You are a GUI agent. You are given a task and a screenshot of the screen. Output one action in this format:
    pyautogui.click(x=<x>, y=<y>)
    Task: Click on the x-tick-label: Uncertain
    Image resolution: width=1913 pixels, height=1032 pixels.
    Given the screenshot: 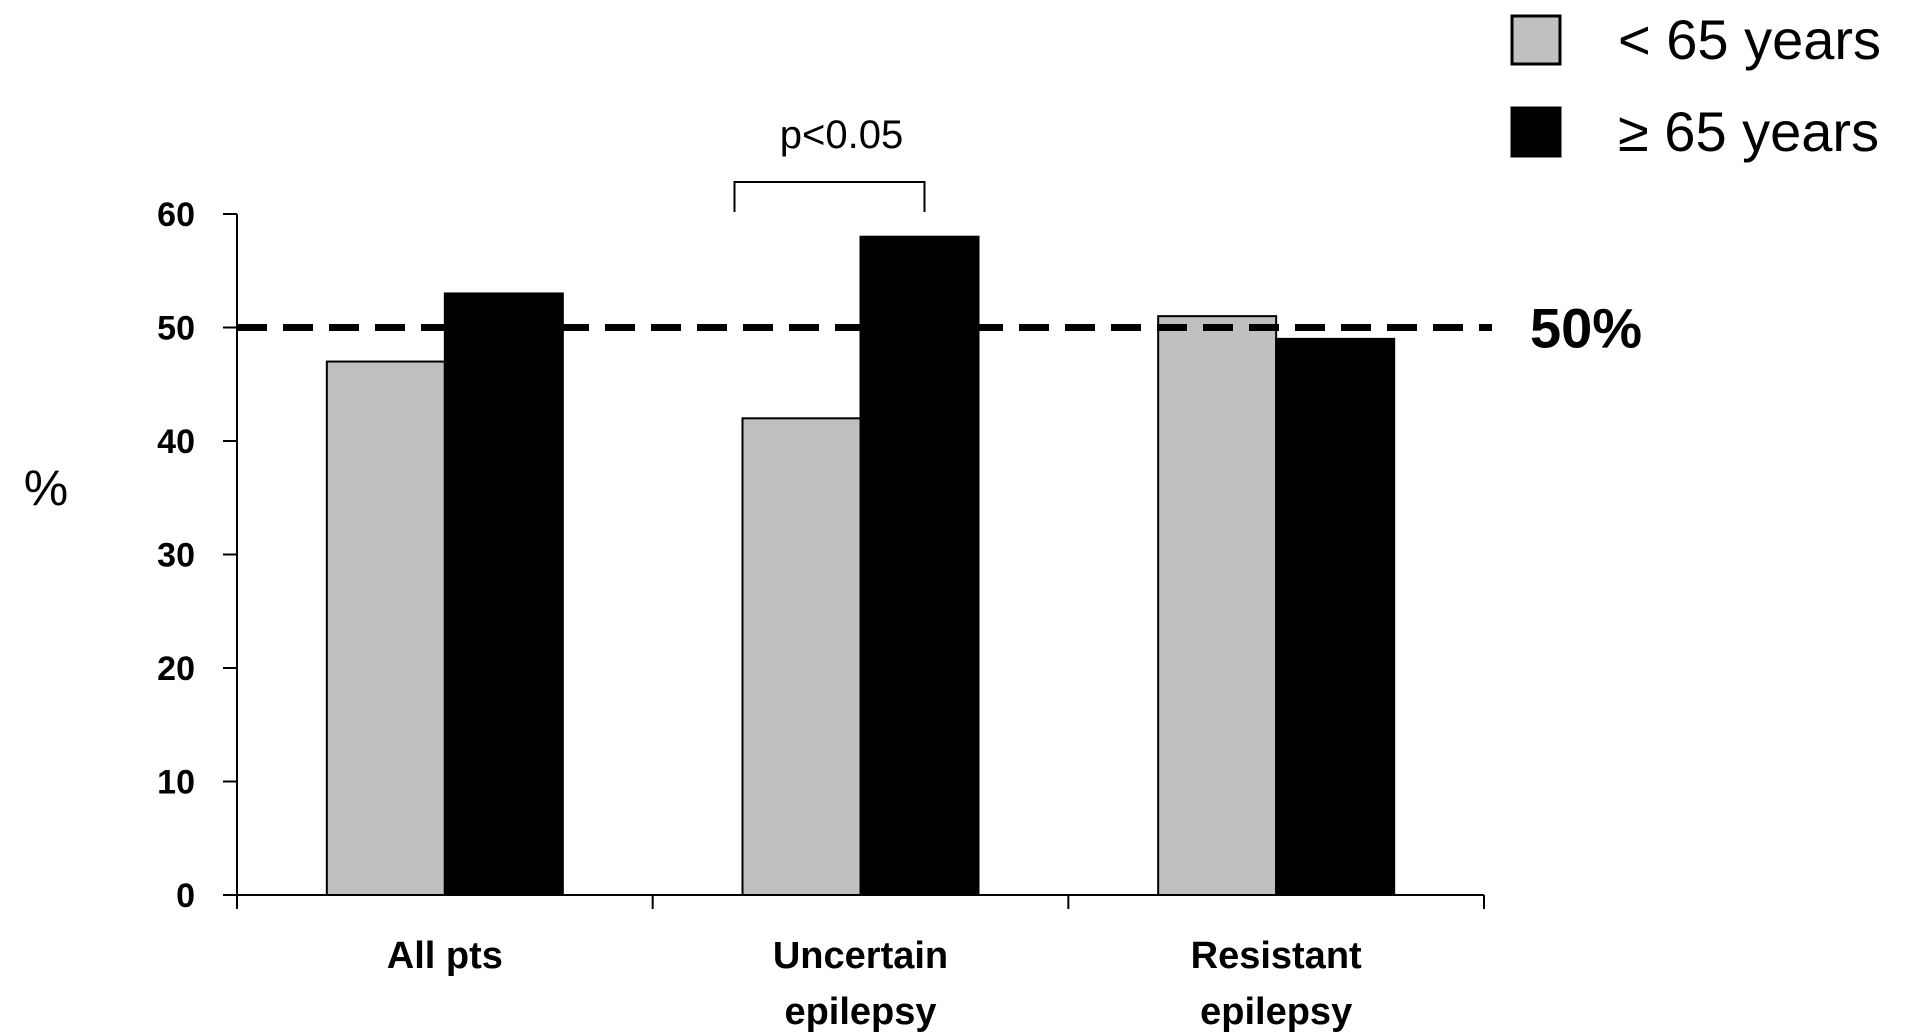 What is the action you would take?
    pyautogui.click(x=860, y=956)
    